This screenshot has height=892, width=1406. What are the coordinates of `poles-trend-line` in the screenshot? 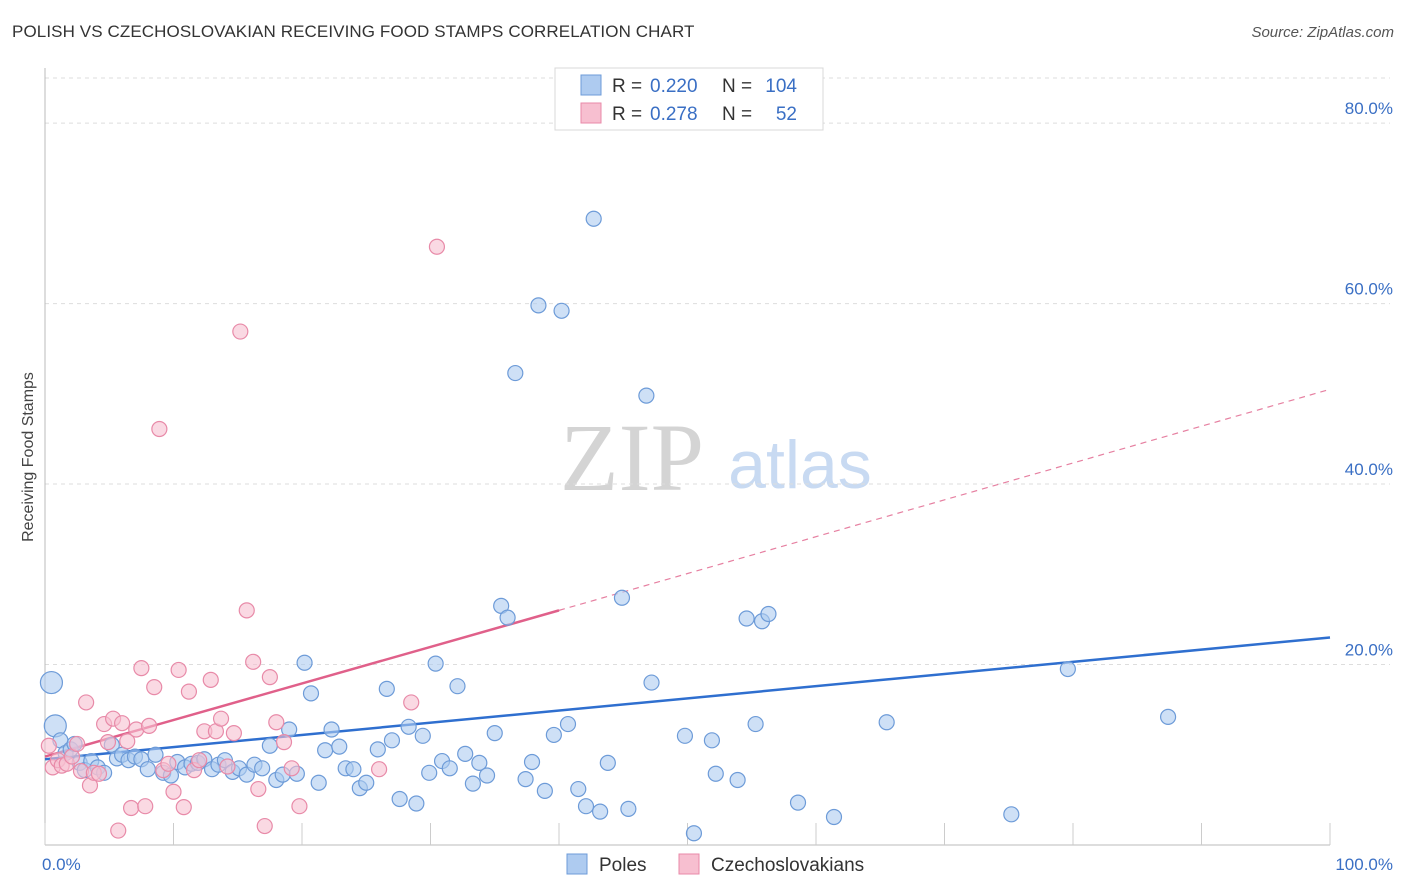 It's located at (687, 698).